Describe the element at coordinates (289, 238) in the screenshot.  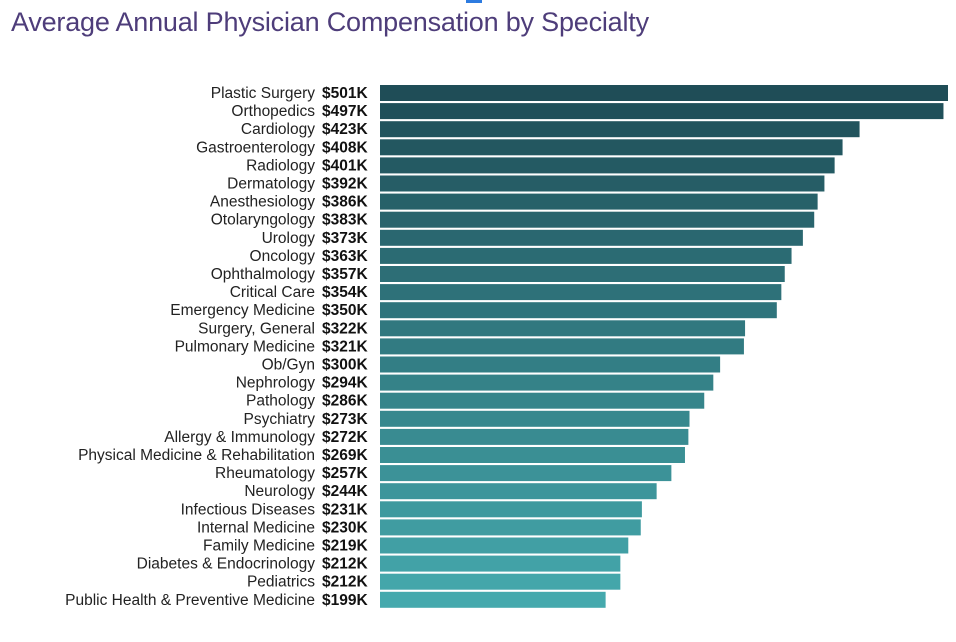
I see `category-label: Urology` at that location.